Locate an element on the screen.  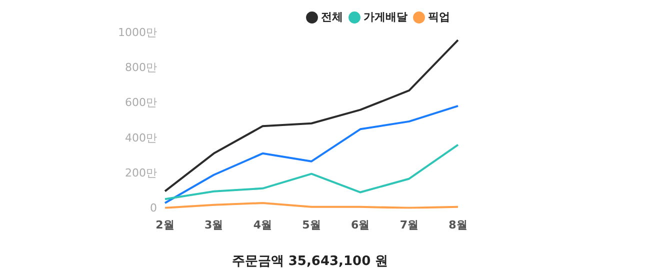
x-tick-label: 8월 is located at coordinates (458, 225).